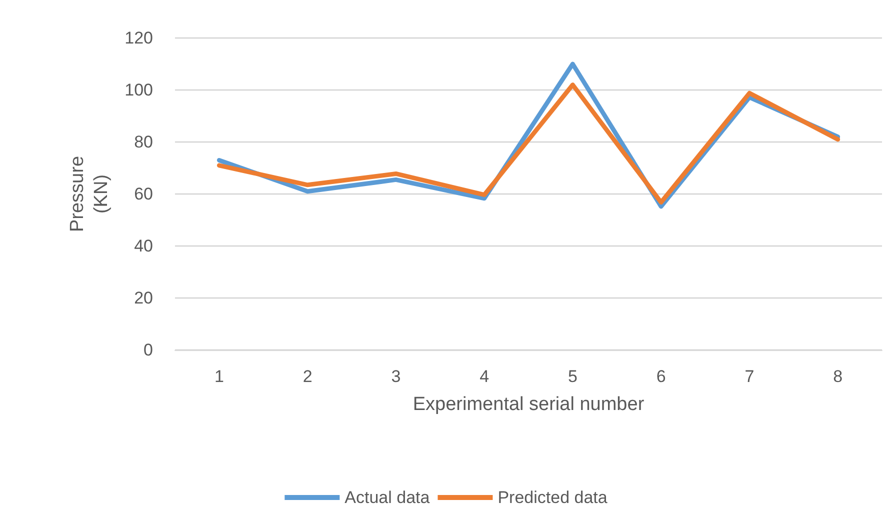 The image size is (892, 526). Describe the element at coordinates (219, 376) in the screenshot. I see `x-tick-label: 1` at that location.